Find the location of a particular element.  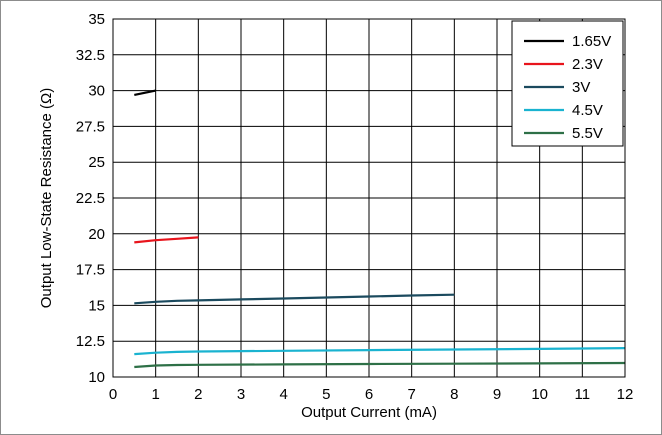

x-tick-label: 4 is located at coordinates (283, 394).